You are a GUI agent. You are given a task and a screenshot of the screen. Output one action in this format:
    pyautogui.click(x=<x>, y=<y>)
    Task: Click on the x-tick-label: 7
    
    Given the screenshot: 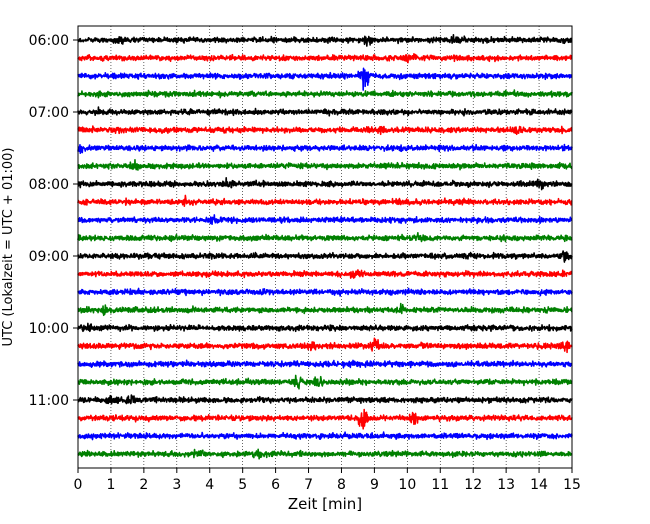 What is the action you would take?
    pyautogui.click(x=308, y=485)
    